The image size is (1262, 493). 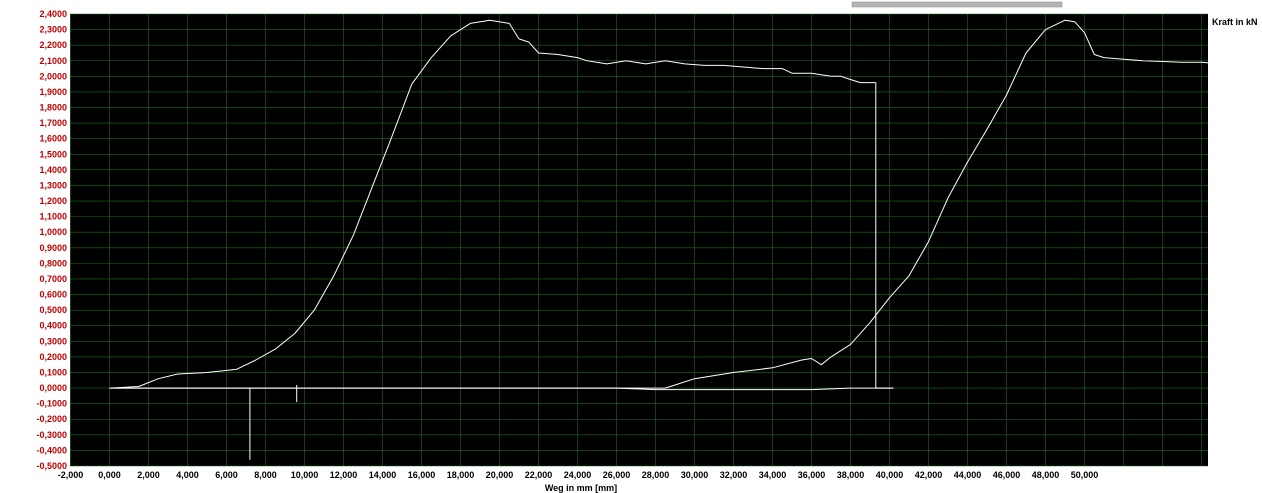 What do you see at coordinates (656, 475) in the screenshot?
I see `x-tick-label: 28,000` at bounding box center [656, 475].